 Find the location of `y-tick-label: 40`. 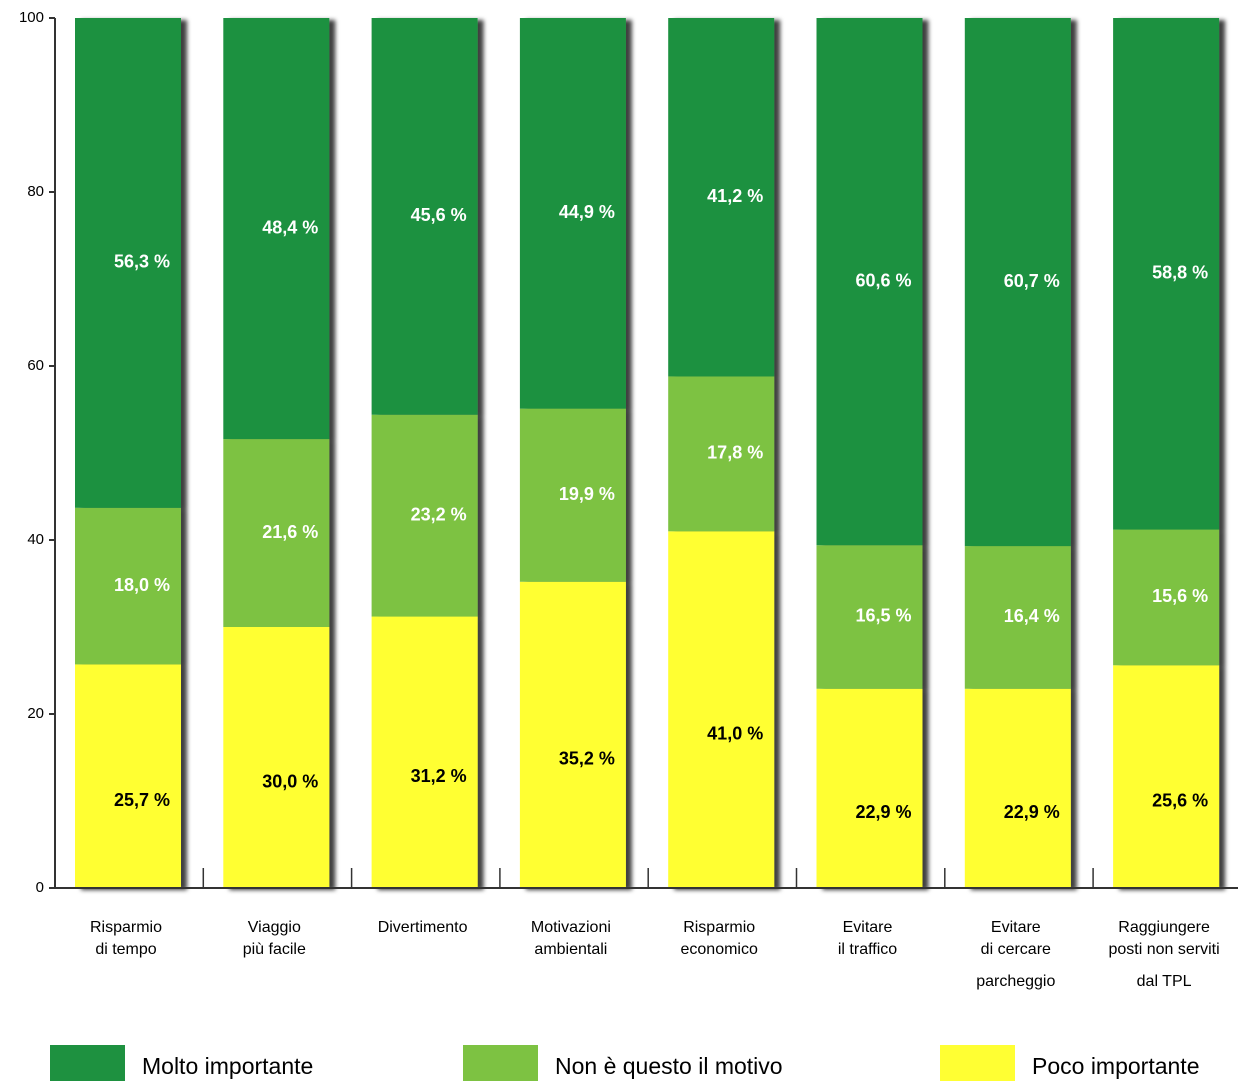

y-tick-label: 40 is located at coordinates (35, 539).